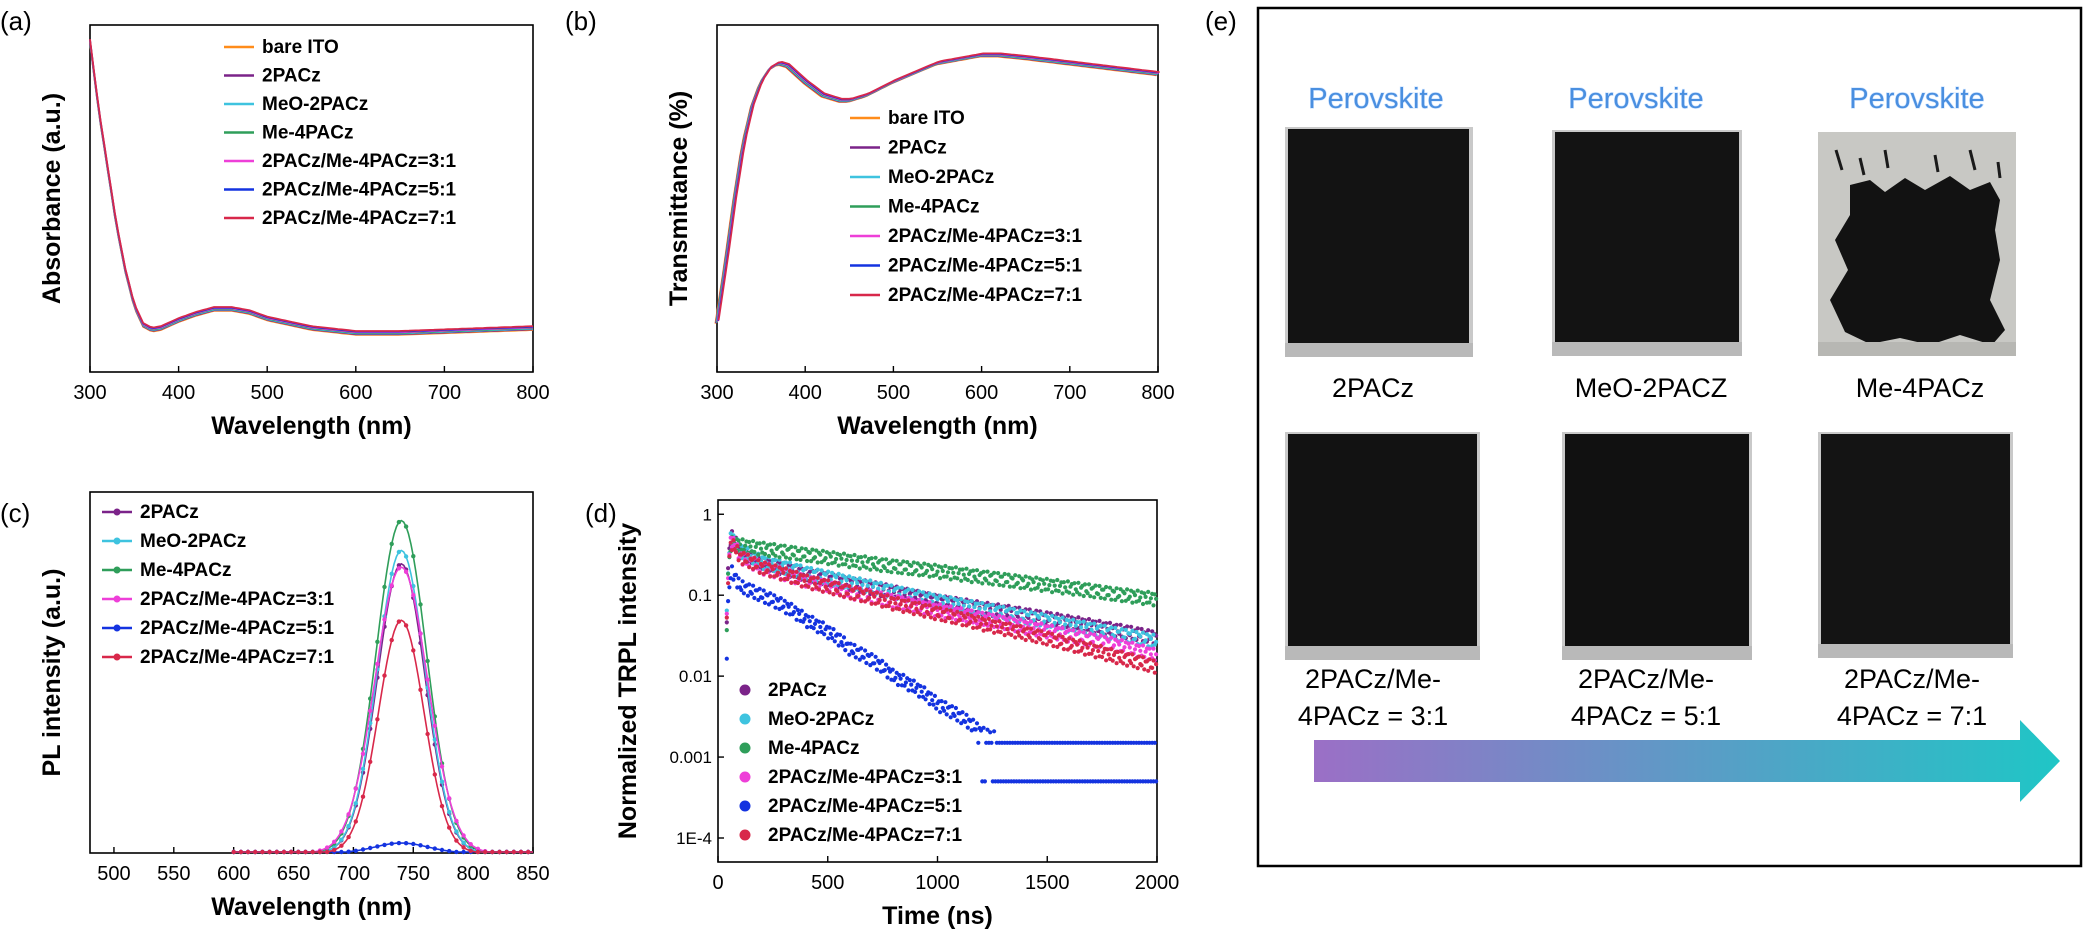  What do you see at coordinates (601, 513) in the screenshot?
I see `panel-label-d: (d)` at bounding box center [601, 513].